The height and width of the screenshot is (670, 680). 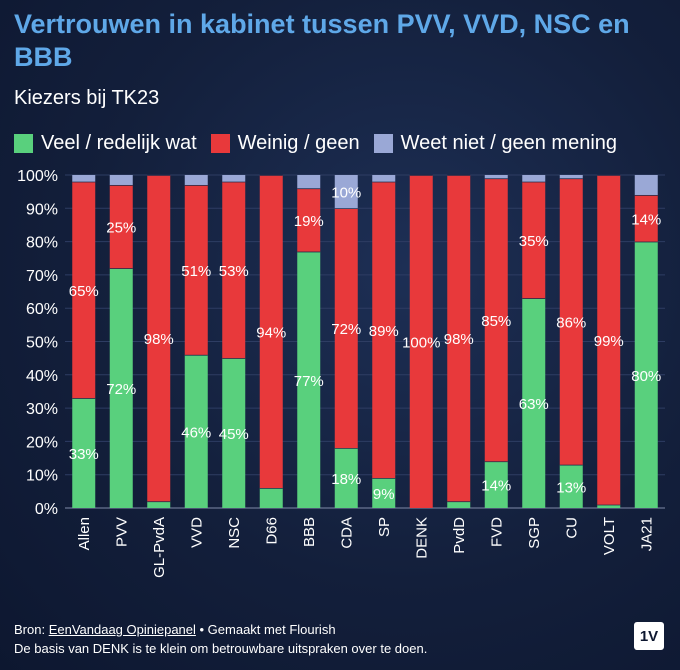 I want to click on data-label: 94%, so click(x=271, y=333).